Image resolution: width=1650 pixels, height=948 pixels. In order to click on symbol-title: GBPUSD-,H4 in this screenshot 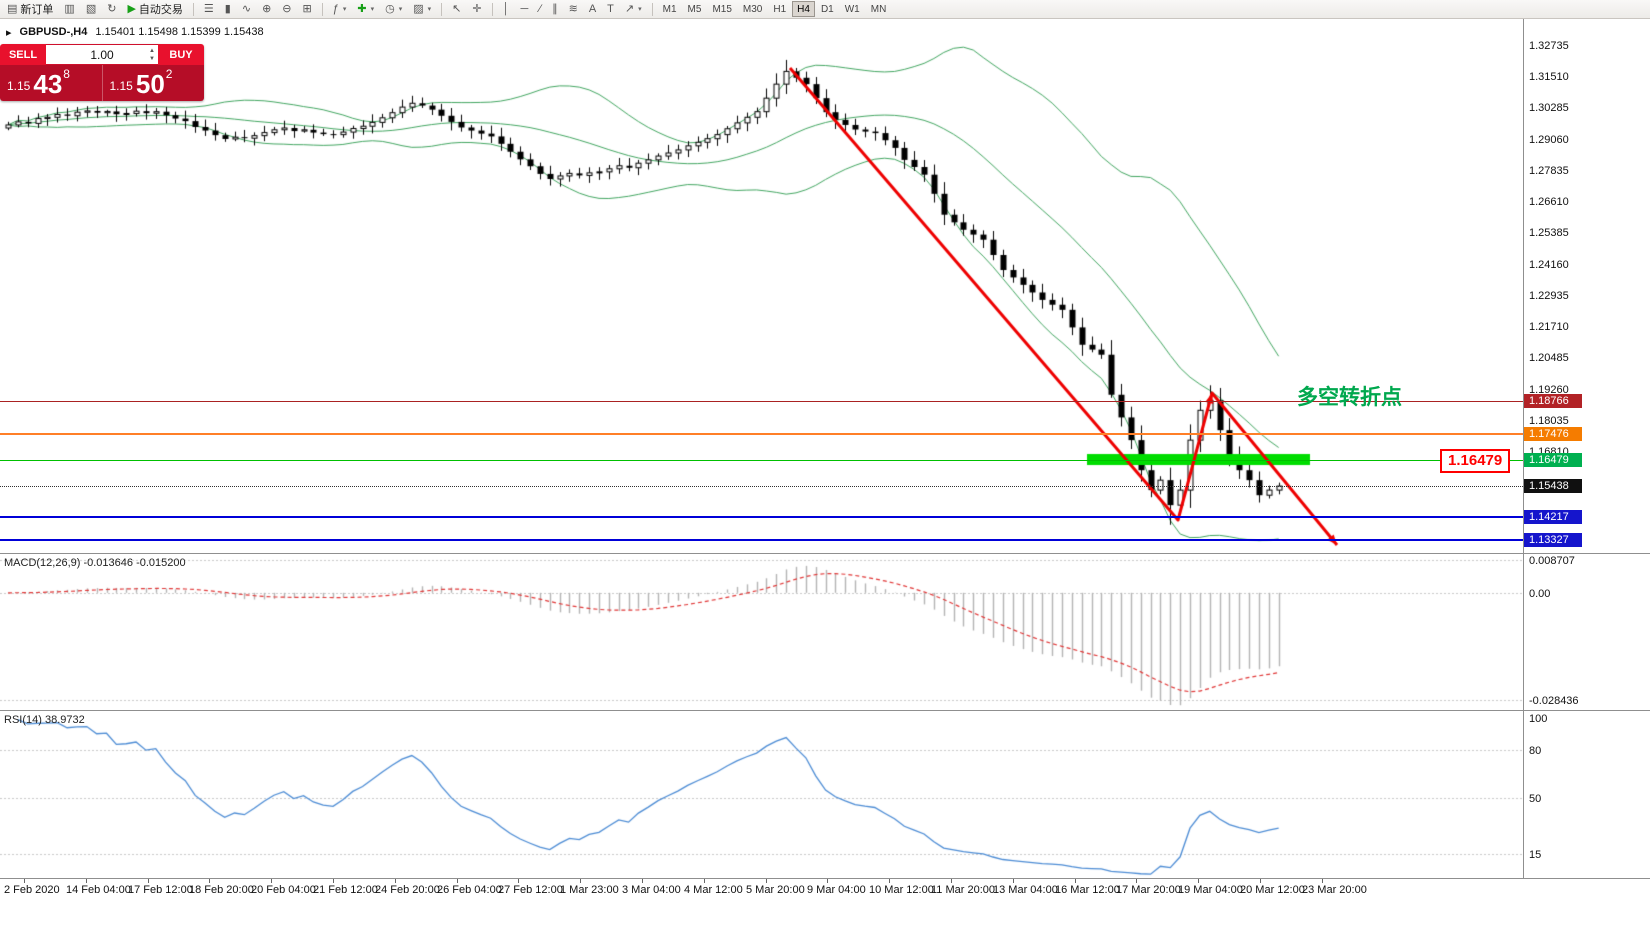, I will do `click(53, 32)`.